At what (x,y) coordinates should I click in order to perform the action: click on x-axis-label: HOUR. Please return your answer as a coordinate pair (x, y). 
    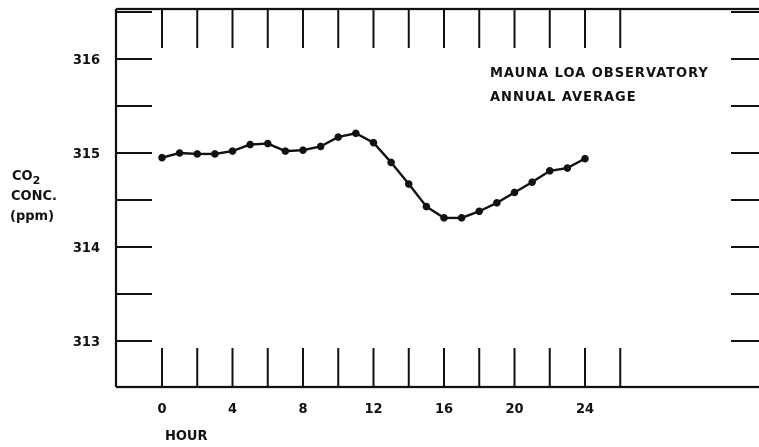
    Looking at the image, I should click on (186, 436).